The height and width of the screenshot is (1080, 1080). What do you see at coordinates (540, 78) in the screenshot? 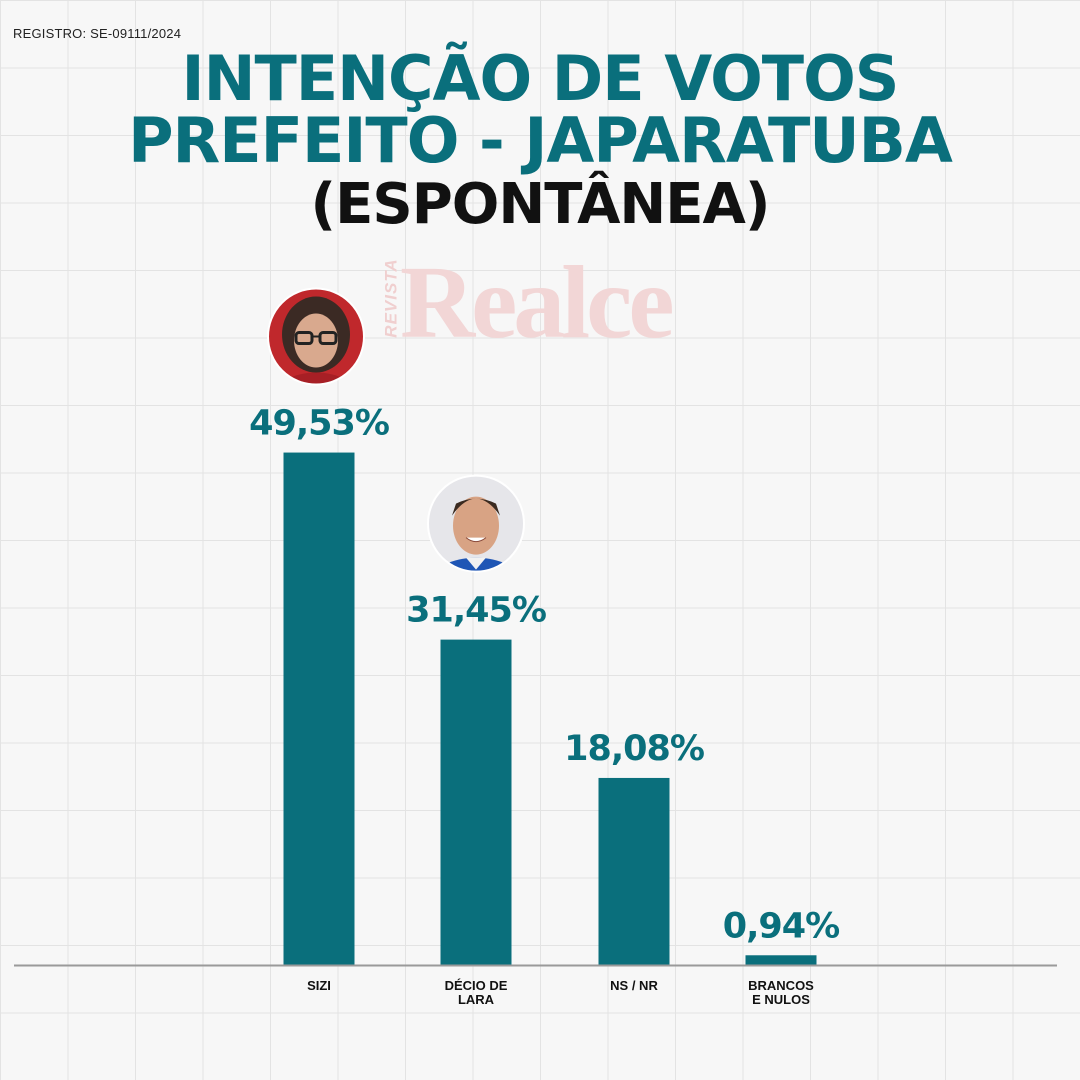
I see `chart-title-line-1: INTENÇÃO DE VOTOS` at bounding box center [540, 78].